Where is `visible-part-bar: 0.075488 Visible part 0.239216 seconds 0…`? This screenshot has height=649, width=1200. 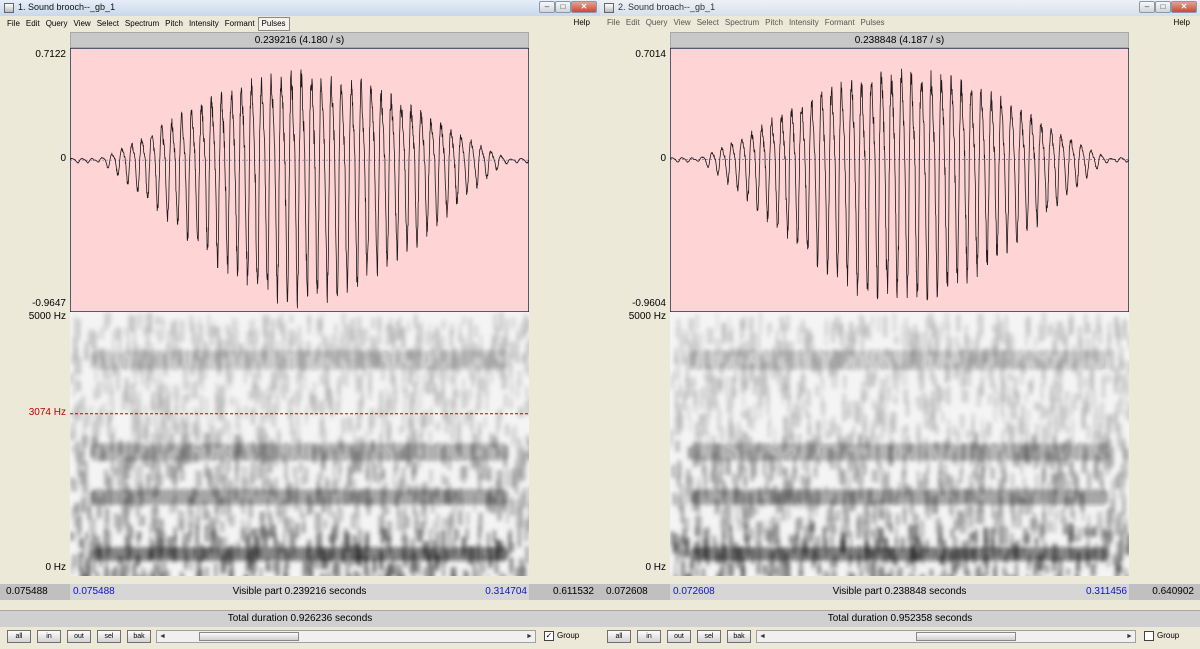 visible-part-bar: 0.075488 Visible part 0.239216 seconds 0… is located at coordinates (299, 592).